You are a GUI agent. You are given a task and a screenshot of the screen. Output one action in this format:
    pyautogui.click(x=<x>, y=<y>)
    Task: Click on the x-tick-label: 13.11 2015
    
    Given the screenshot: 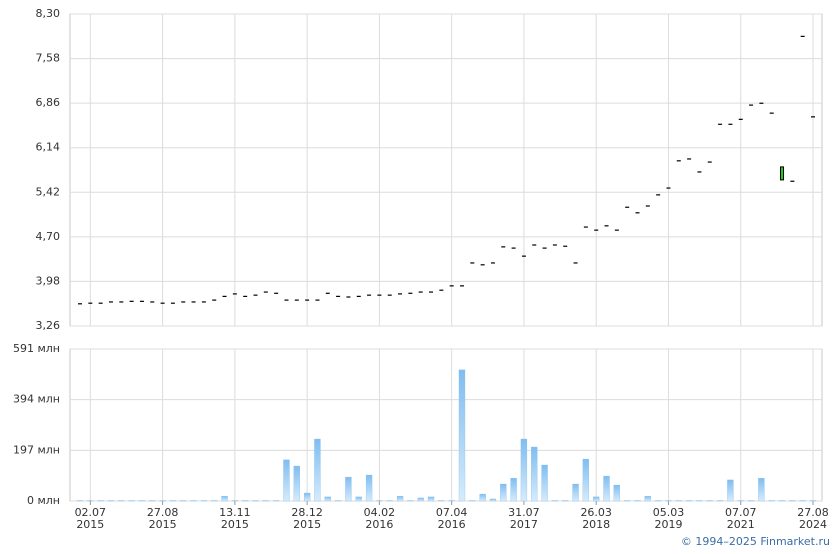 What is the action you would take?
    pyautogui.click(x=235, y=518)
    